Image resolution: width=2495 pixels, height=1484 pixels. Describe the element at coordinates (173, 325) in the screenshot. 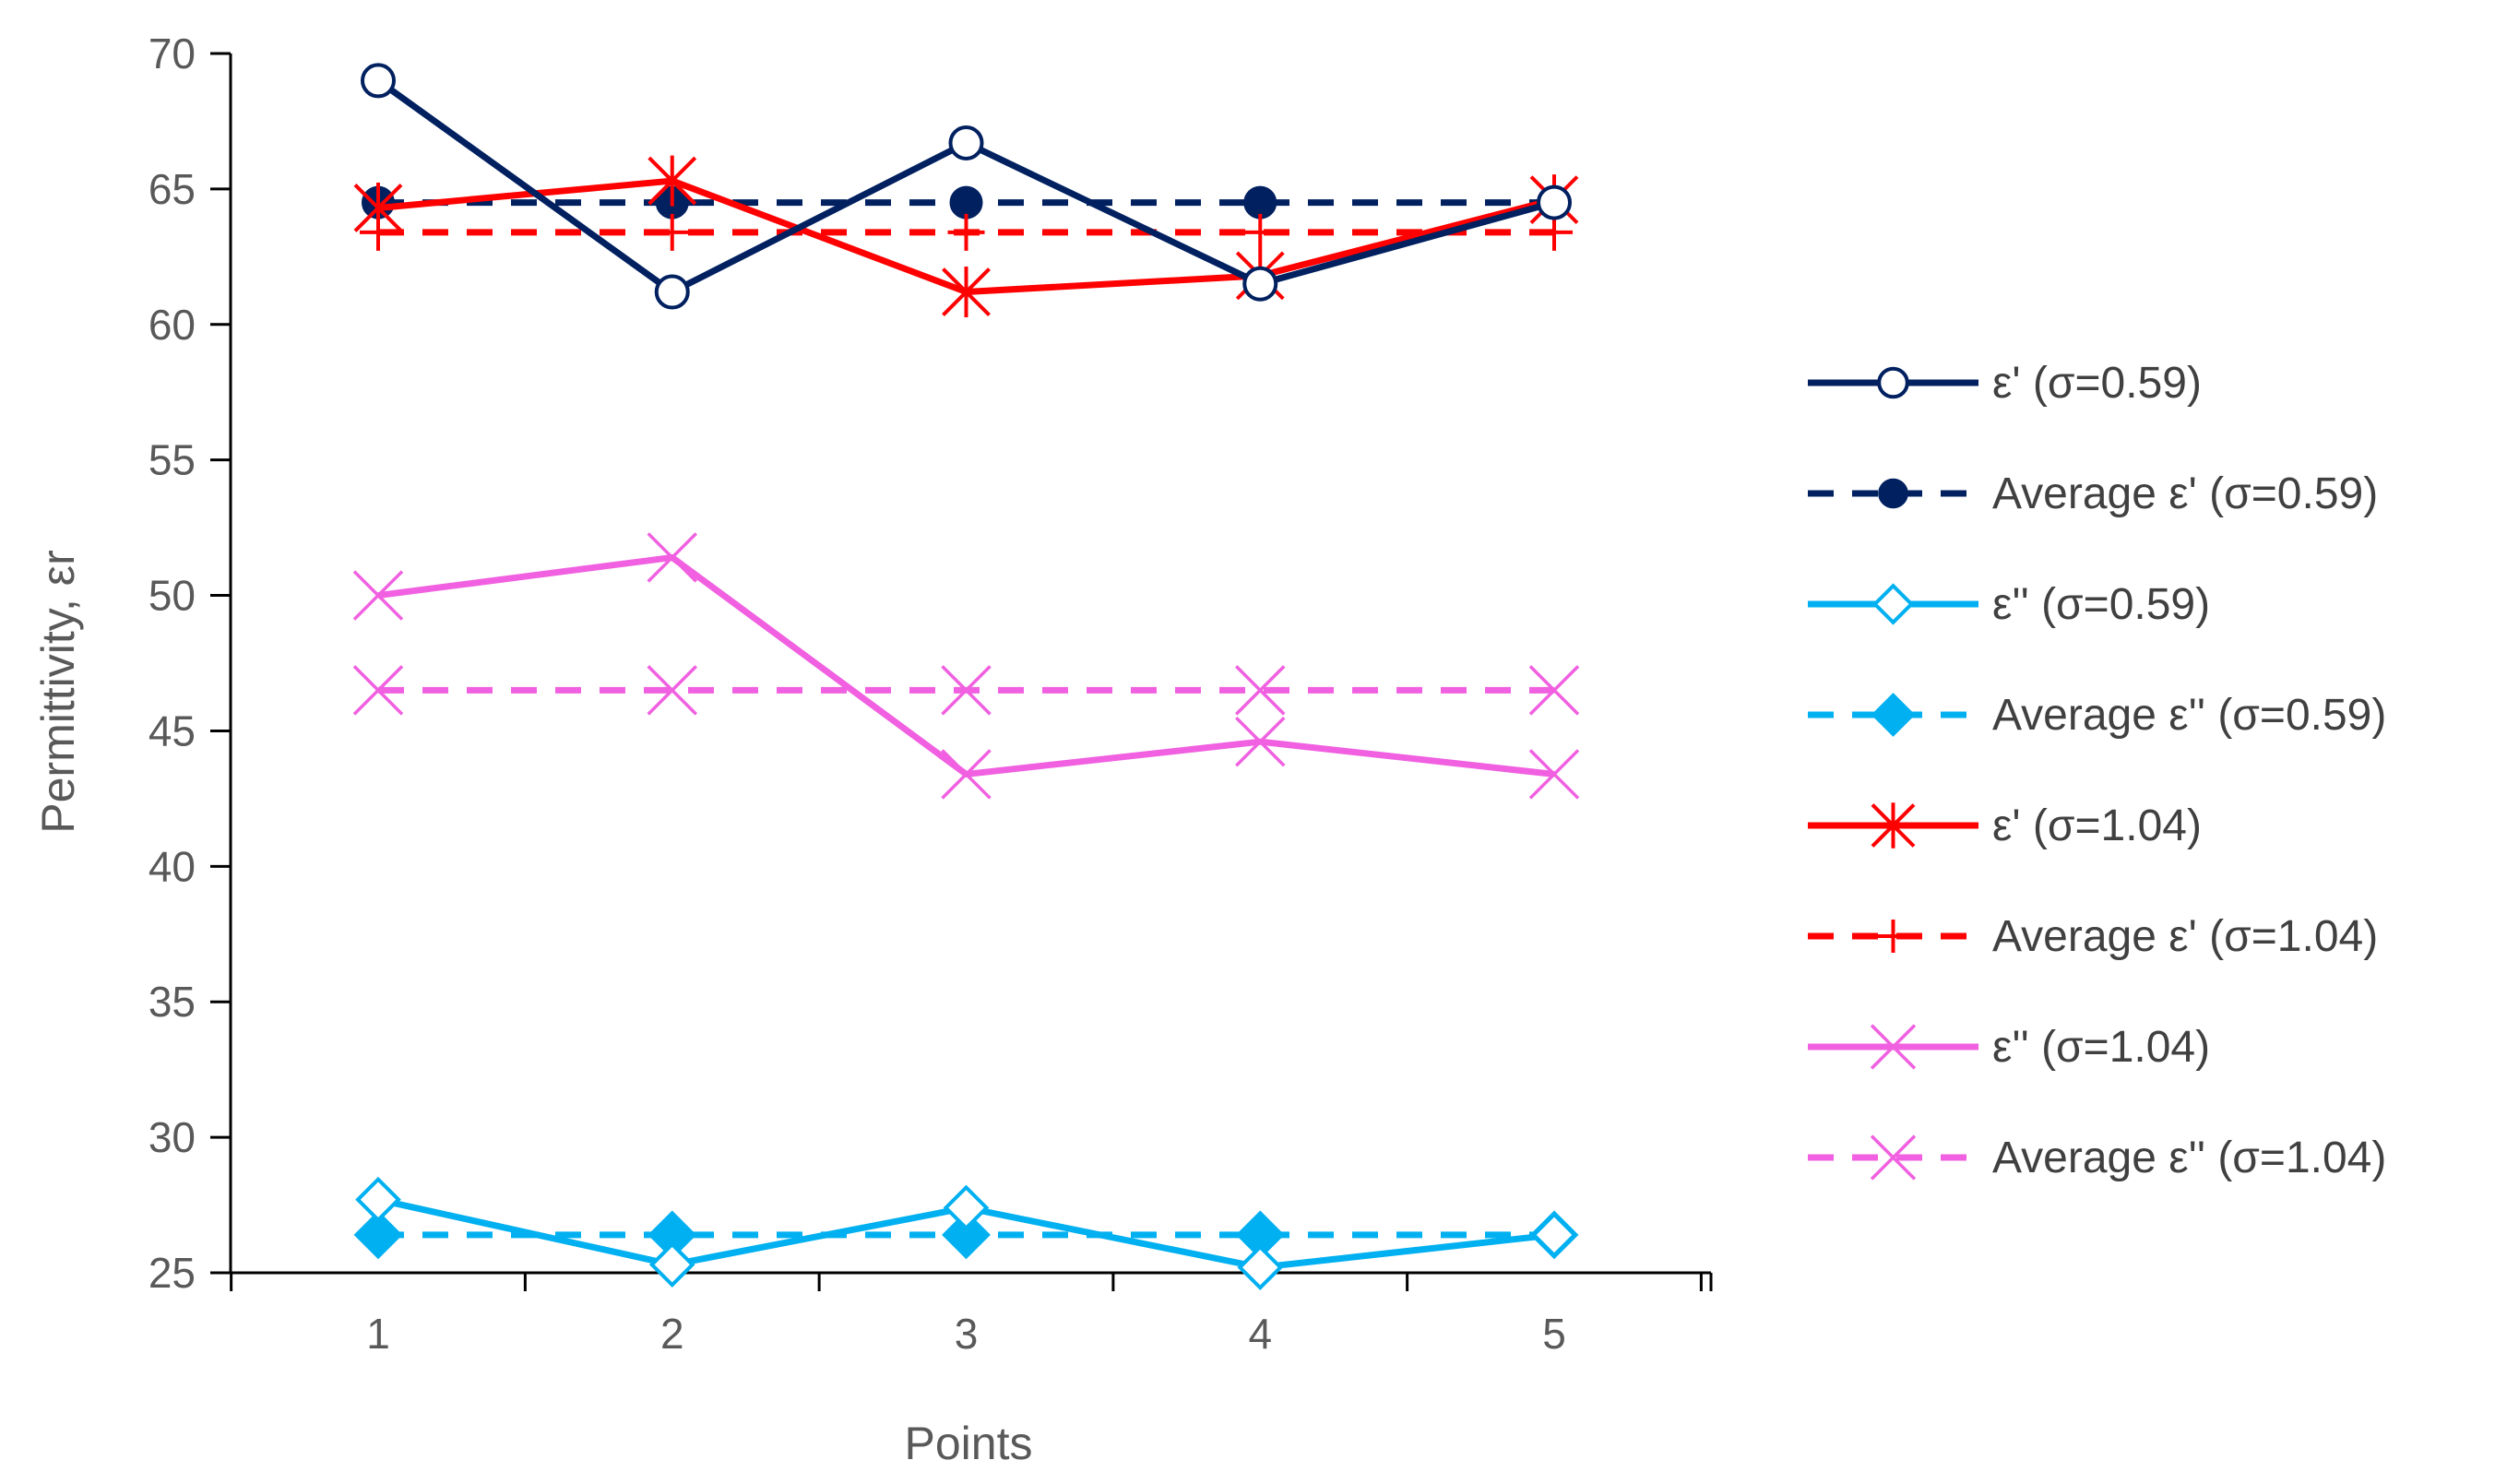

I see `y-tick-label: 60` at that location.